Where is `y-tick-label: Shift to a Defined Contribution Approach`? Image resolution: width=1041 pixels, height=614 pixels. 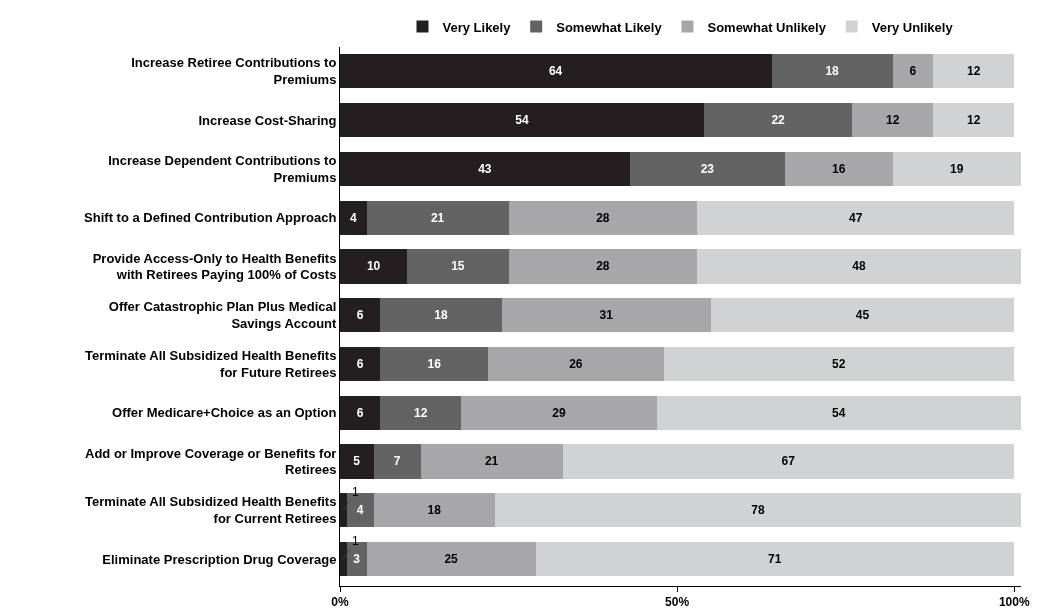
y-tick-label: Shift to a Defined Contribution Approach is located at coordinates (210, 218).